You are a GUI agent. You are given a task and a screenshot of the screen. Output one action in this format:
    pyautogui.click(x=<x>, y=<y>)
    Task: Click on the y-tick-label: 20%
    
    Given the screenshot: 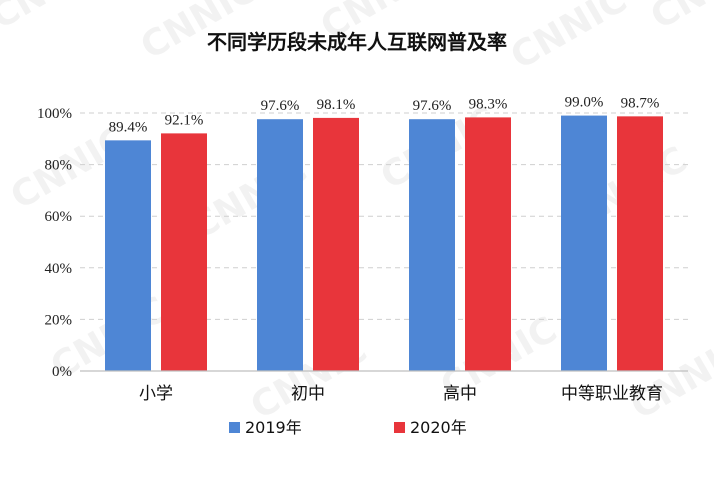 What is the action you would take?
    pyautogui.click(x=59, y=320)
    